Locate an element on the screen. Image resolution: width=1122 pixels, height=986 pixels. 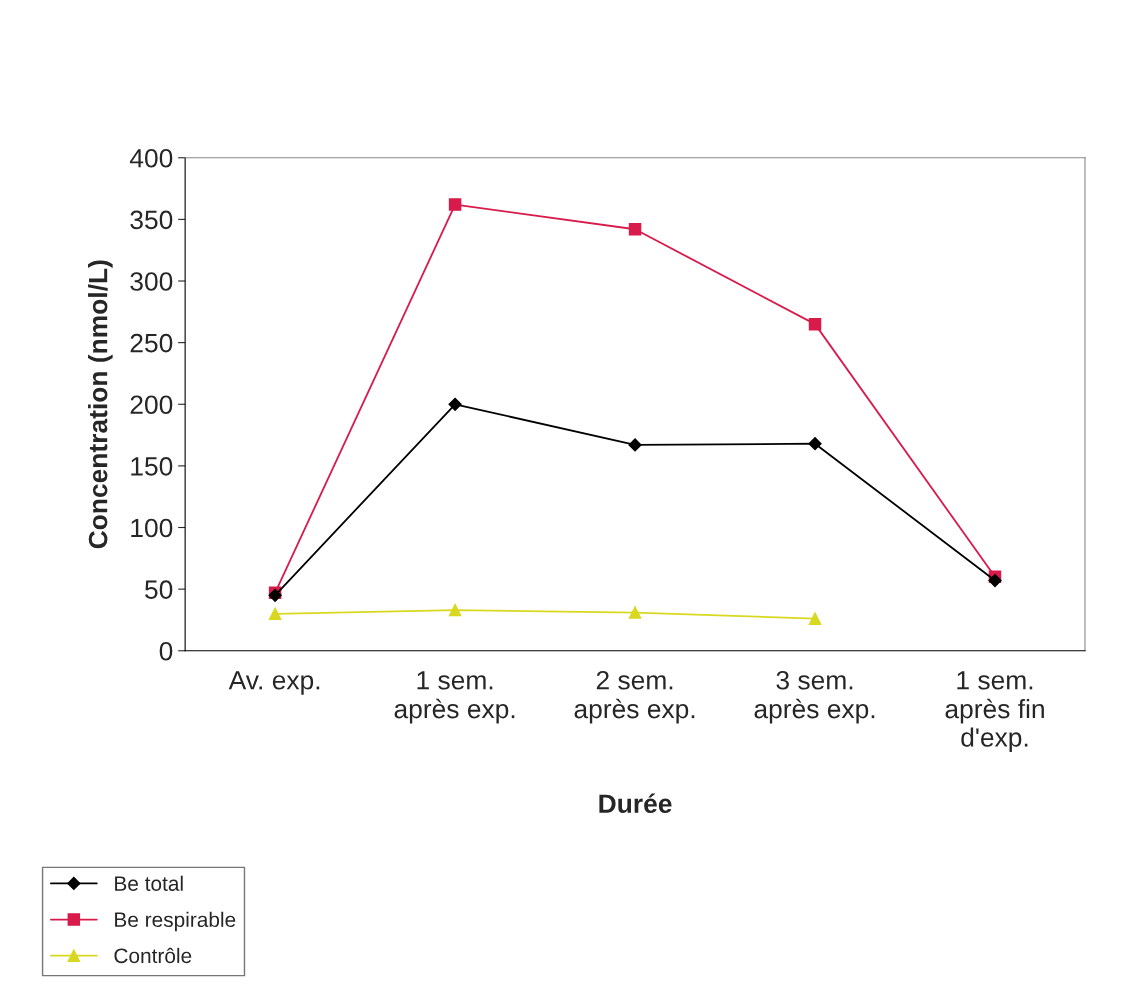
x-tick-label: 1 sem. après exp. is located at coordinates (454, 697).